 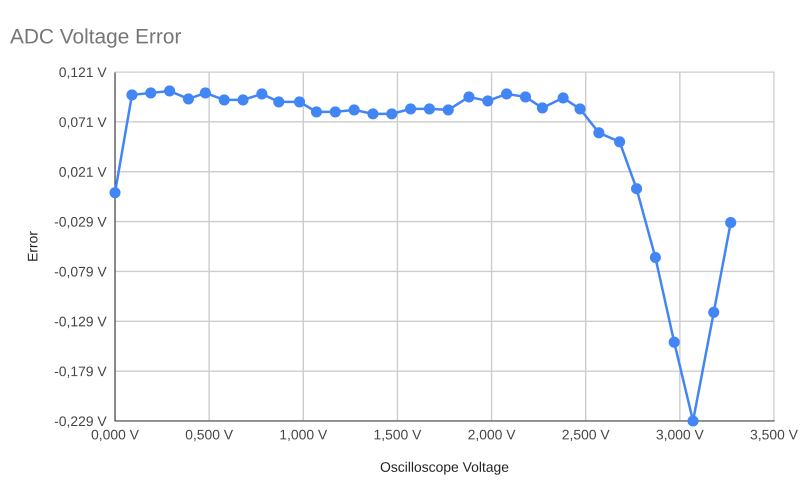 What do you see at coordinates (83, 73) in the screenshot?
I see `y-tick-label: 0,121 V` at bounding box center [83, 73].